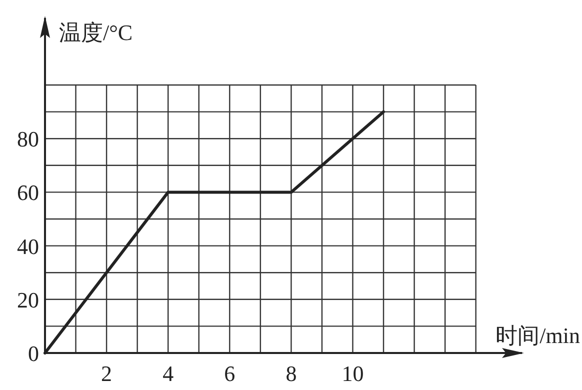 The image size is (582, 390). What do you see at coordinates (28, 299) in the screenshot?
I see `y-tick-label: 20` at bounding box center [28, 299].